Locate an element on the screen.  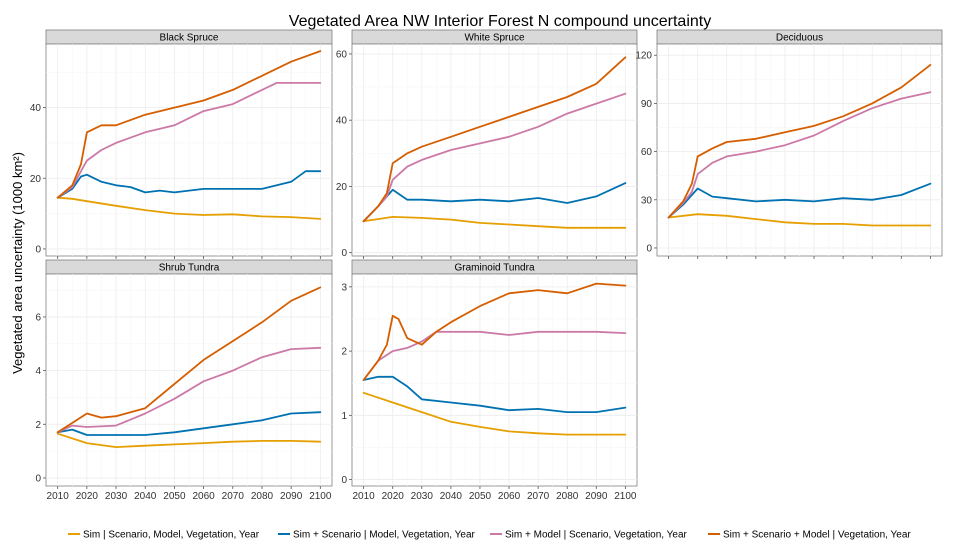
facet-label: Deciduous is located at coordinates (799, 38).